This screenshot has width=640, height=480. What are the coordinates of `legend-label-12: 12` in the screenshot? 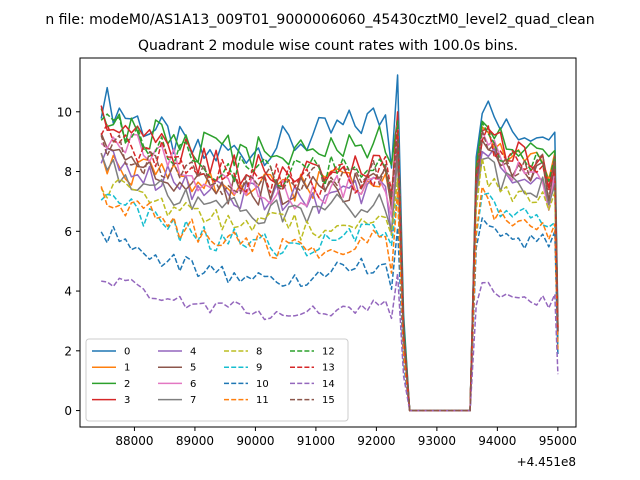 It's located at (328, 352).